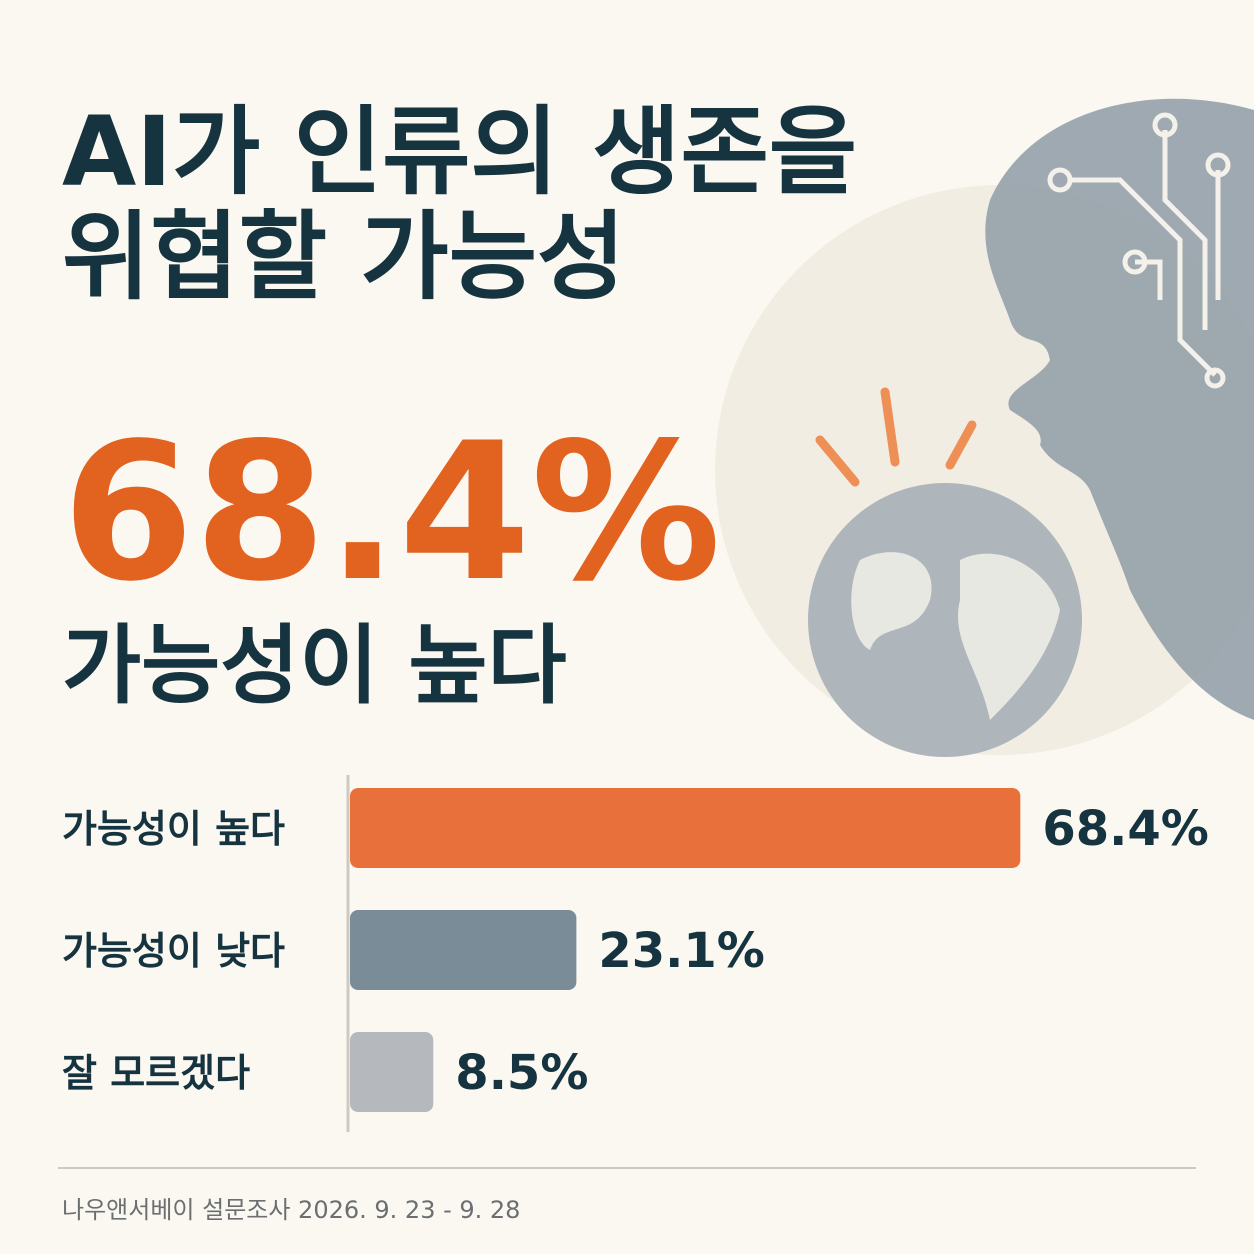 The width and height of the screenshot is (1254, 1254). What do you see at coordinates (681, 951) in the screenshot?
I see `value-label: 23.1%` at bounding box center [681, 951].